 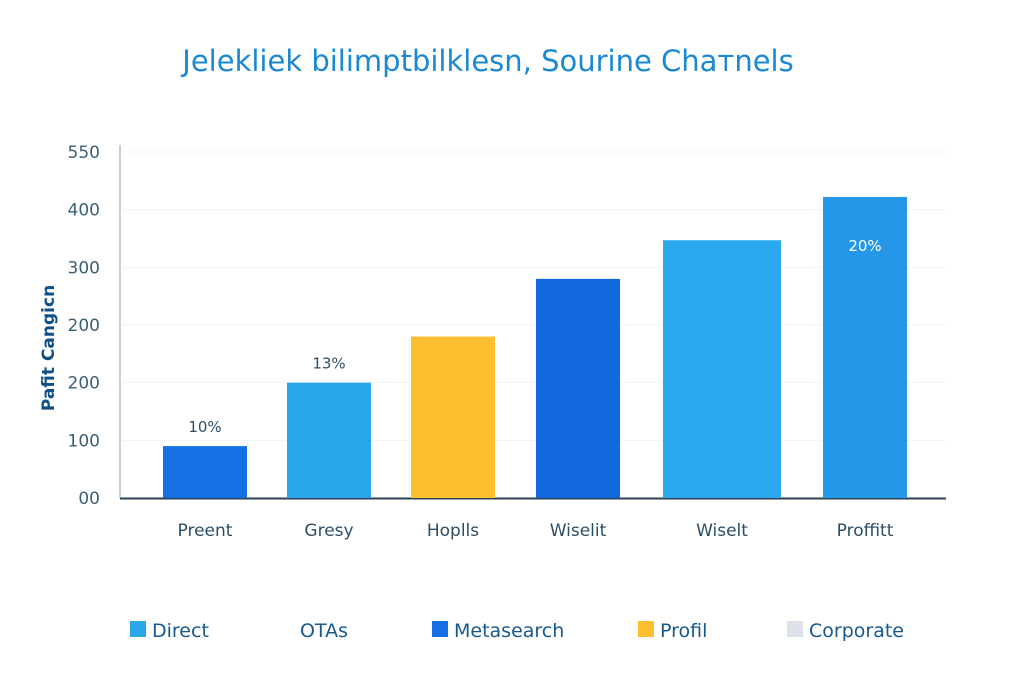 I want to click on bar-hoplls, so click(x=453, y=417).